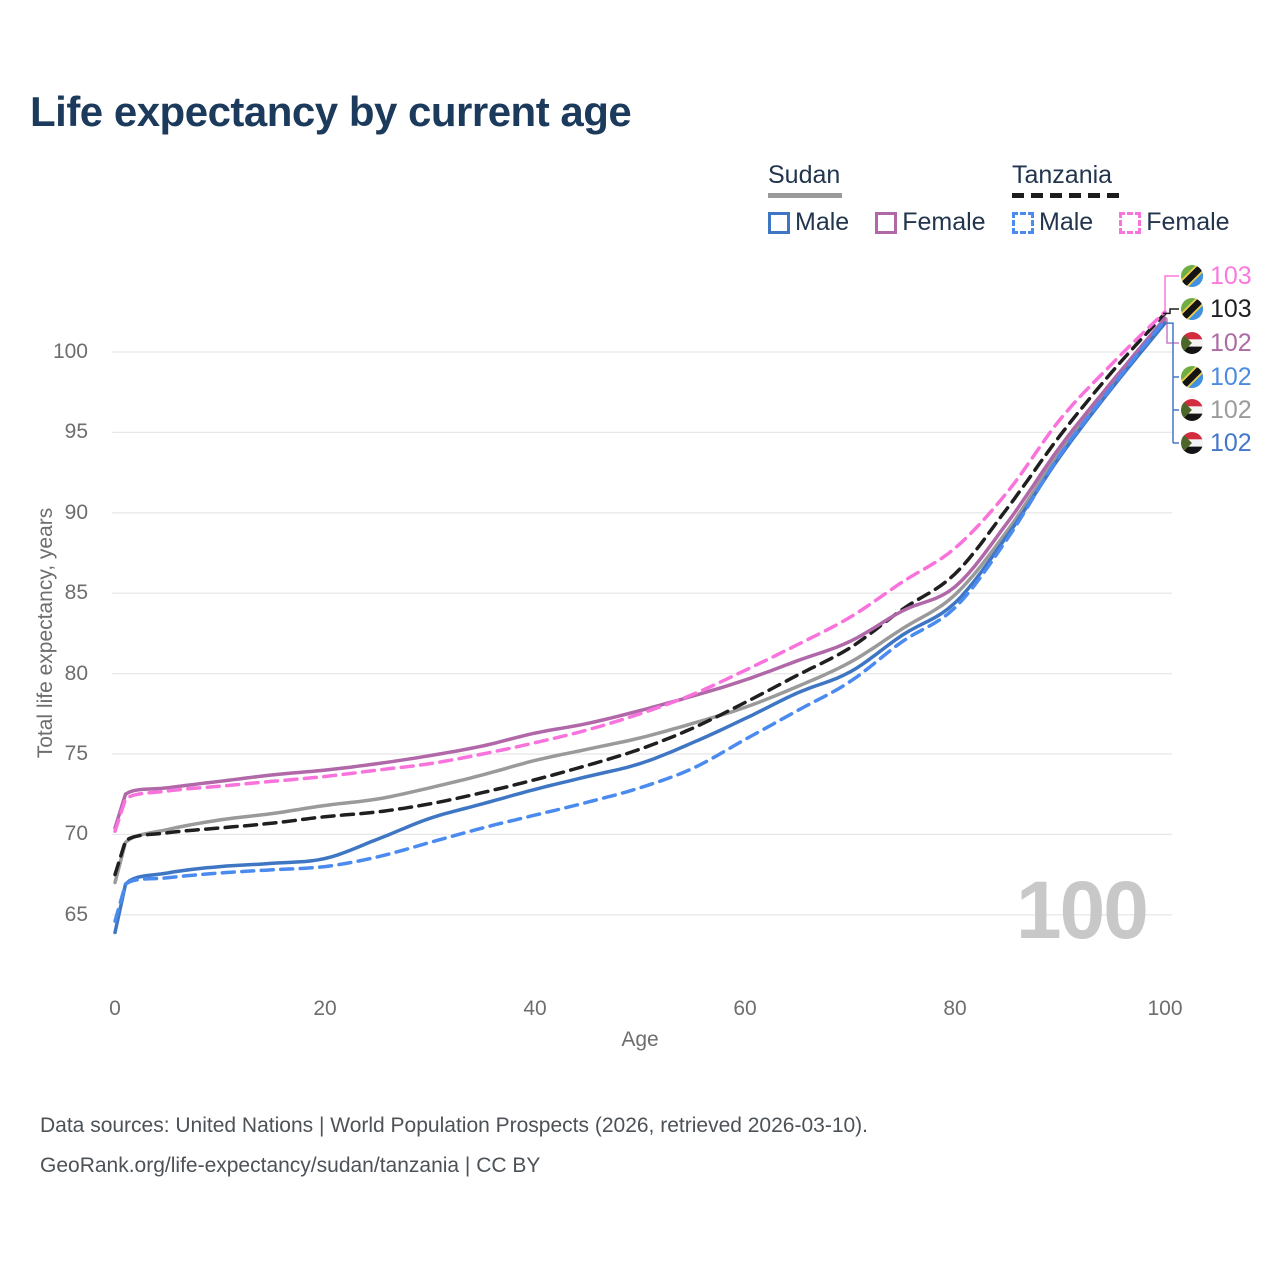 Image resolution: width=1280 pixels, height=1280 pixels. I want to click on end-label-tanzania-male: 102, so click(1216, 377).